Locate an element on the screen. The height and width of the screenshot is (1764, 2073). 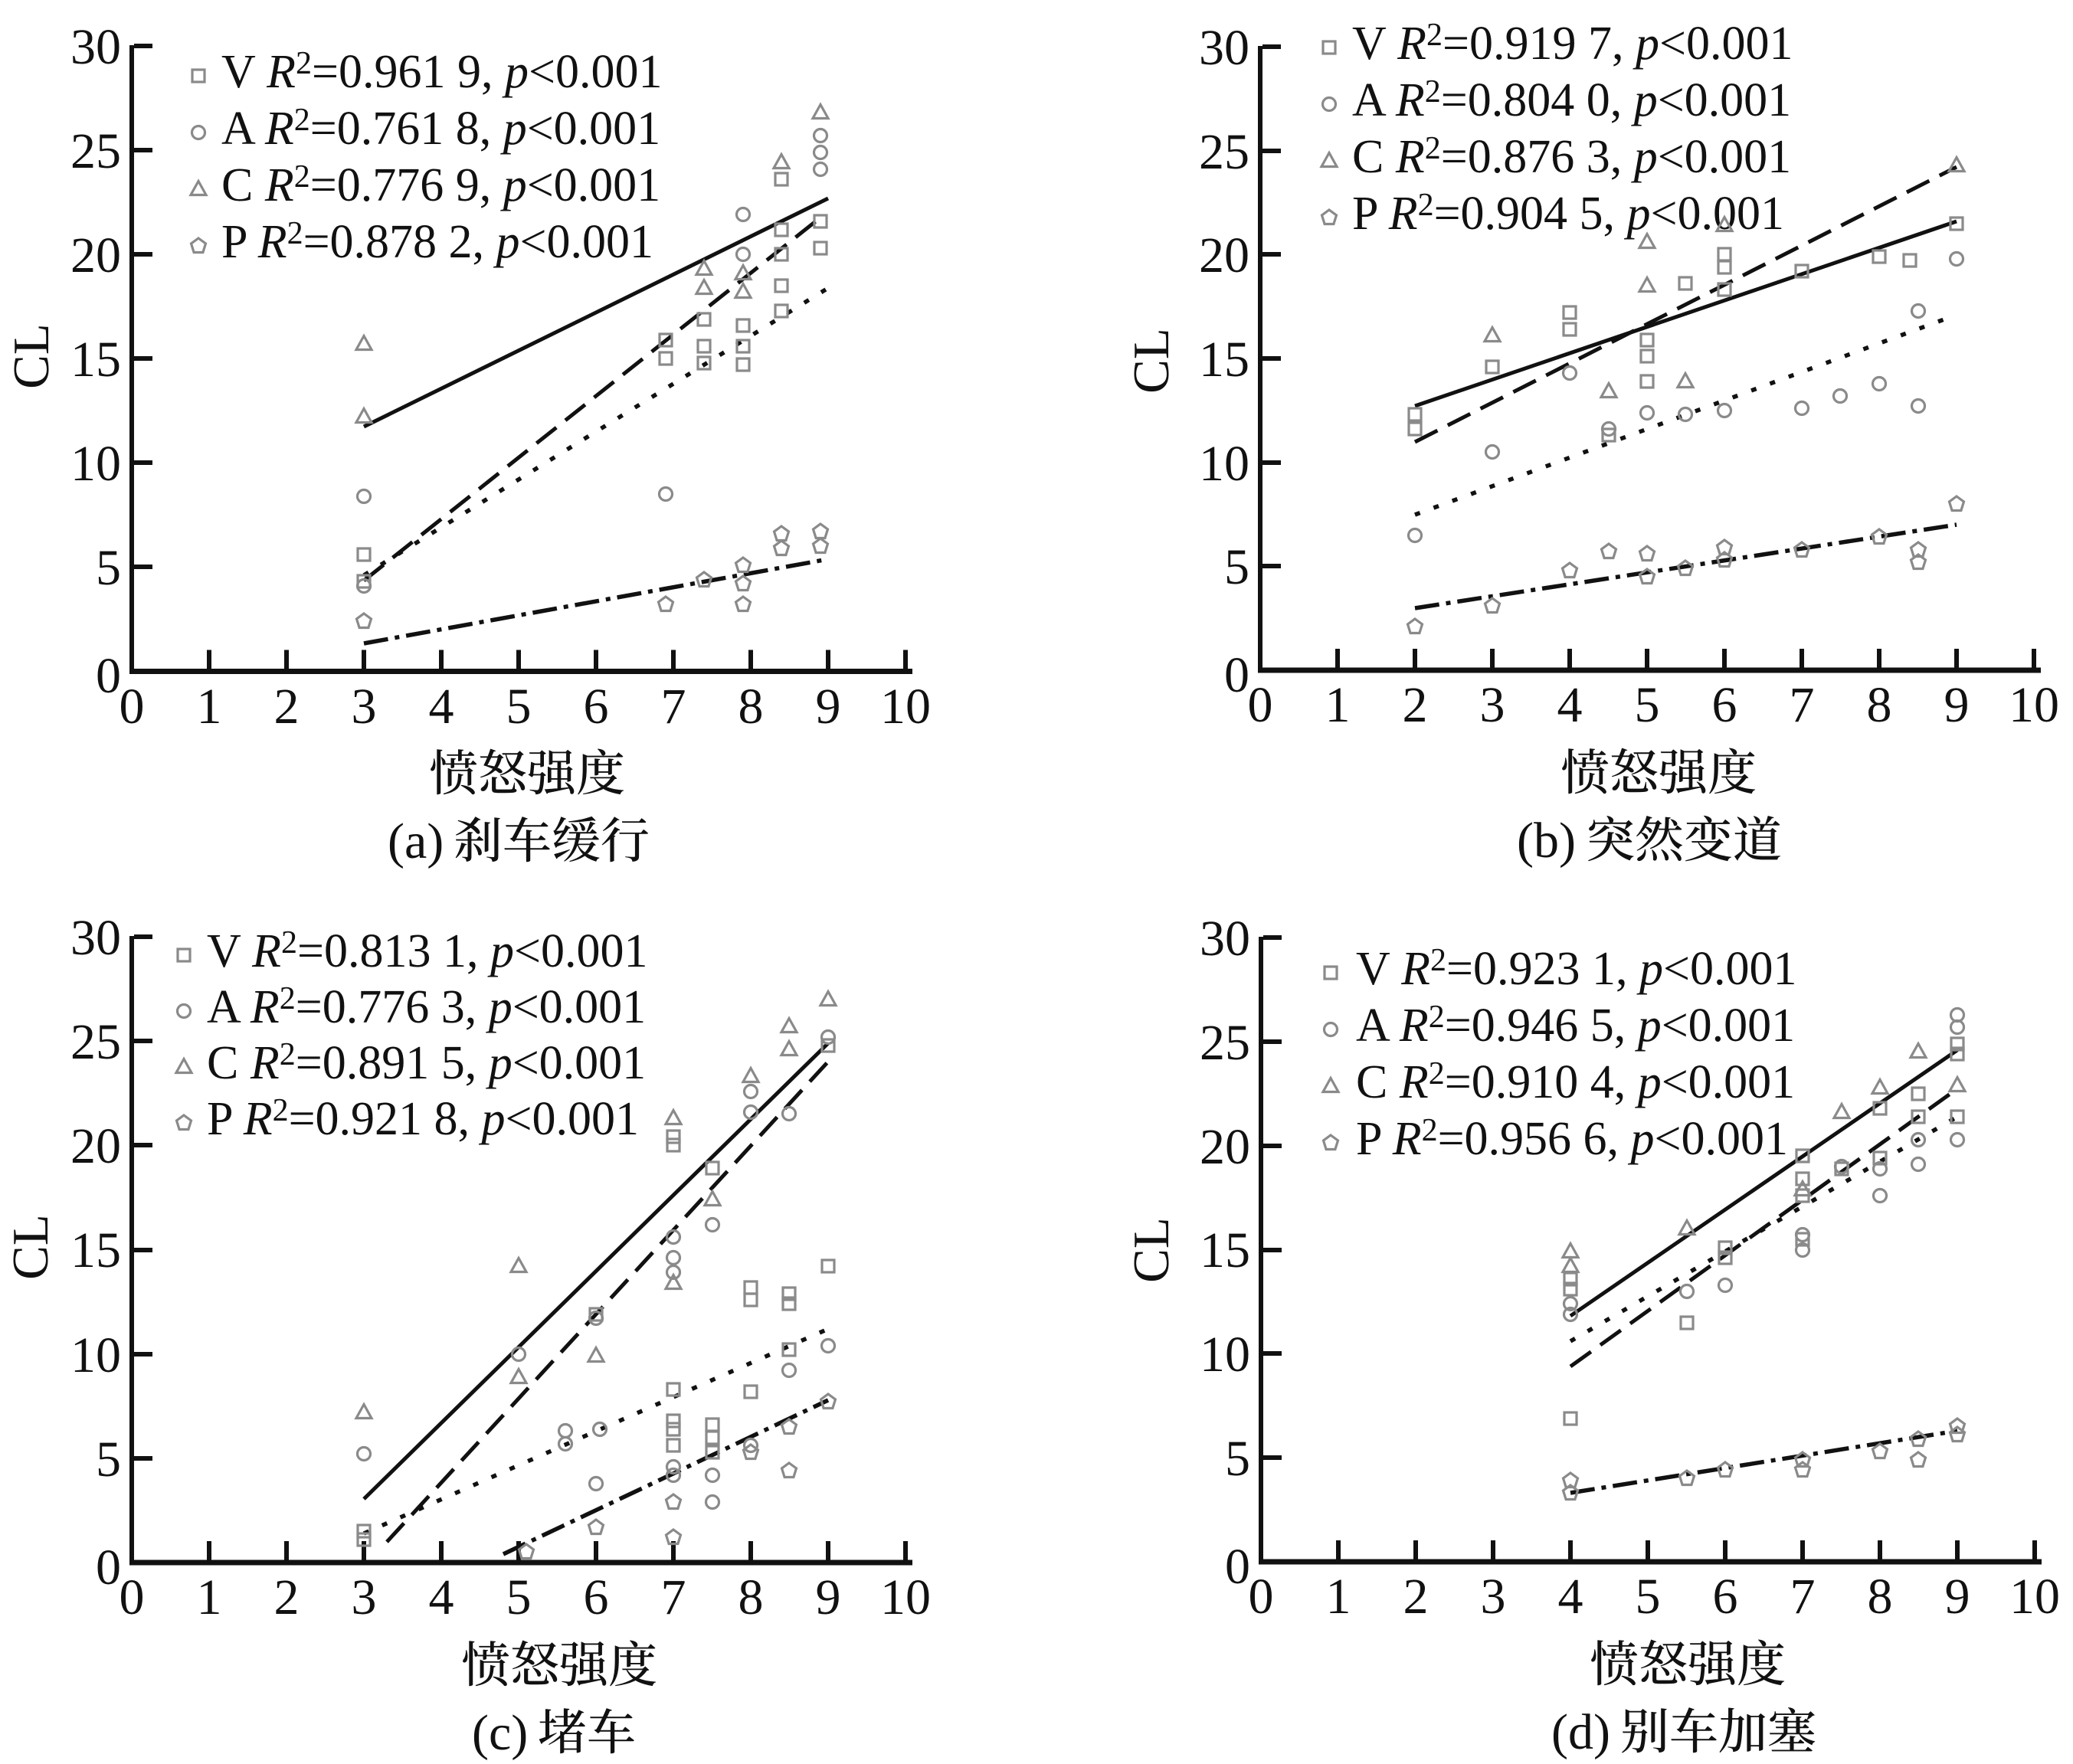
svg-text: P R2=0.956 6, p<0.001 is located at coordinates (1572, 1139).